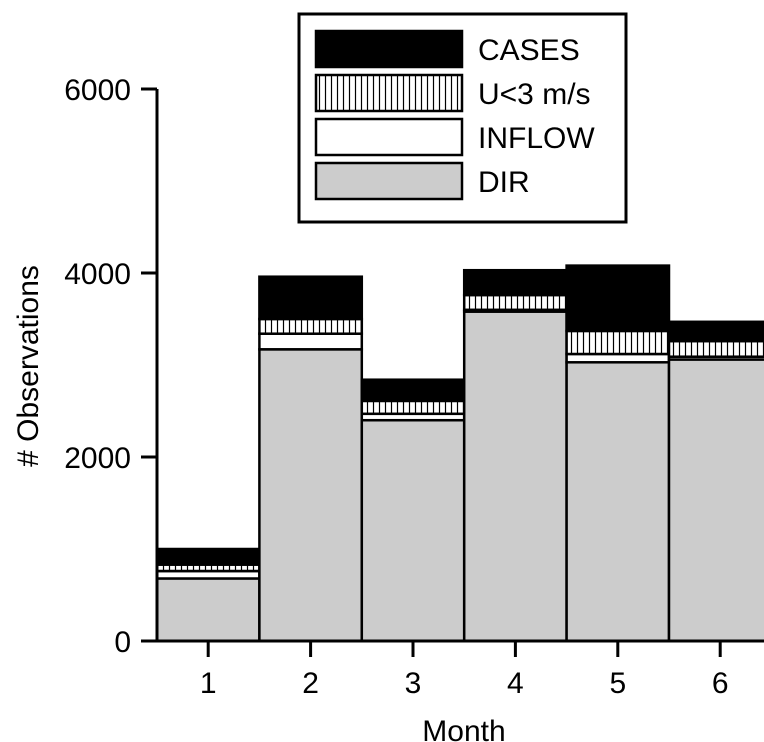  What do you see at coordinates (28, 366) in the screenshot?
I see `y-axis-title: # Observations` at bounding box center [28, 366].